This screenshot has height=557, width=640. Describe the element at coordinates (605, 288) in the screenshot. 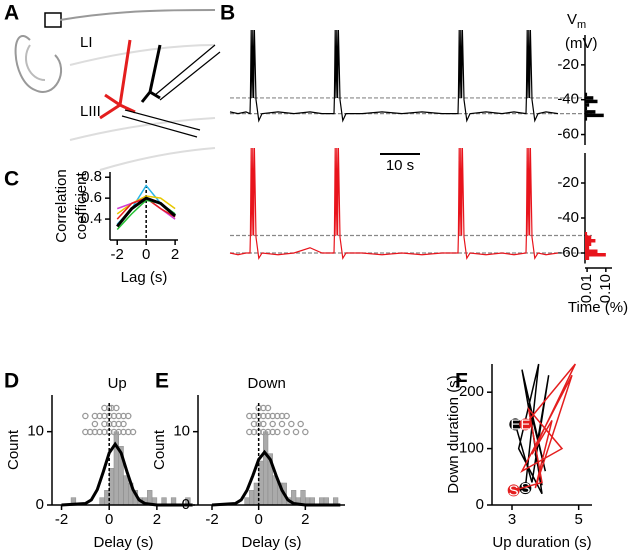

I see `x-tick-label: 0.10` at that location.